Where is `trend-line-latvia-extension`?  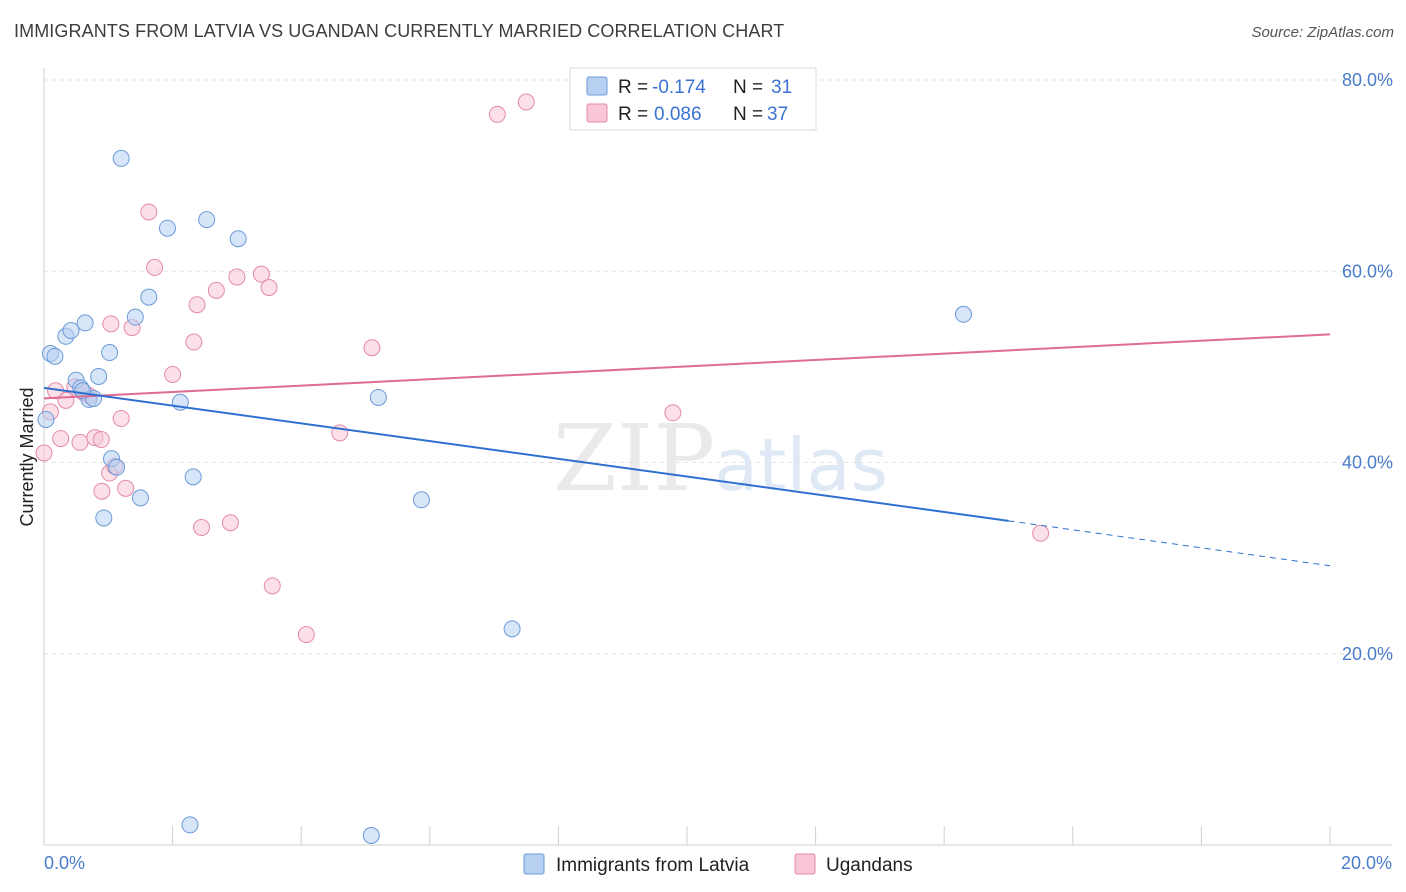 trend-line-latvia-extension is located at coordinates (1169, 543).